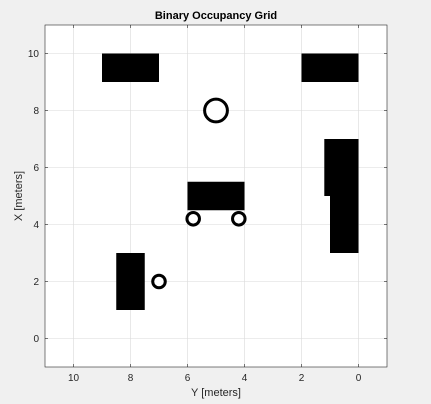  I want to click on obstacle-center-table, so click(216, 196).